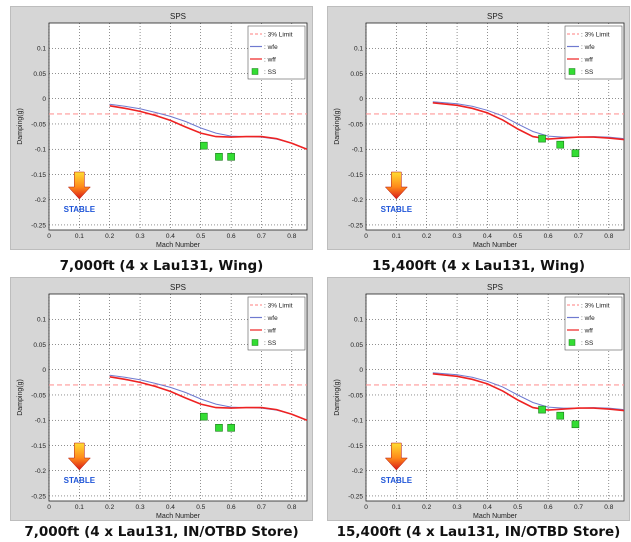  What do you see at coordinates (578, 507) in the screenshot?
I see `x-tick-label: 0.7` at bounding box center [578, 507].